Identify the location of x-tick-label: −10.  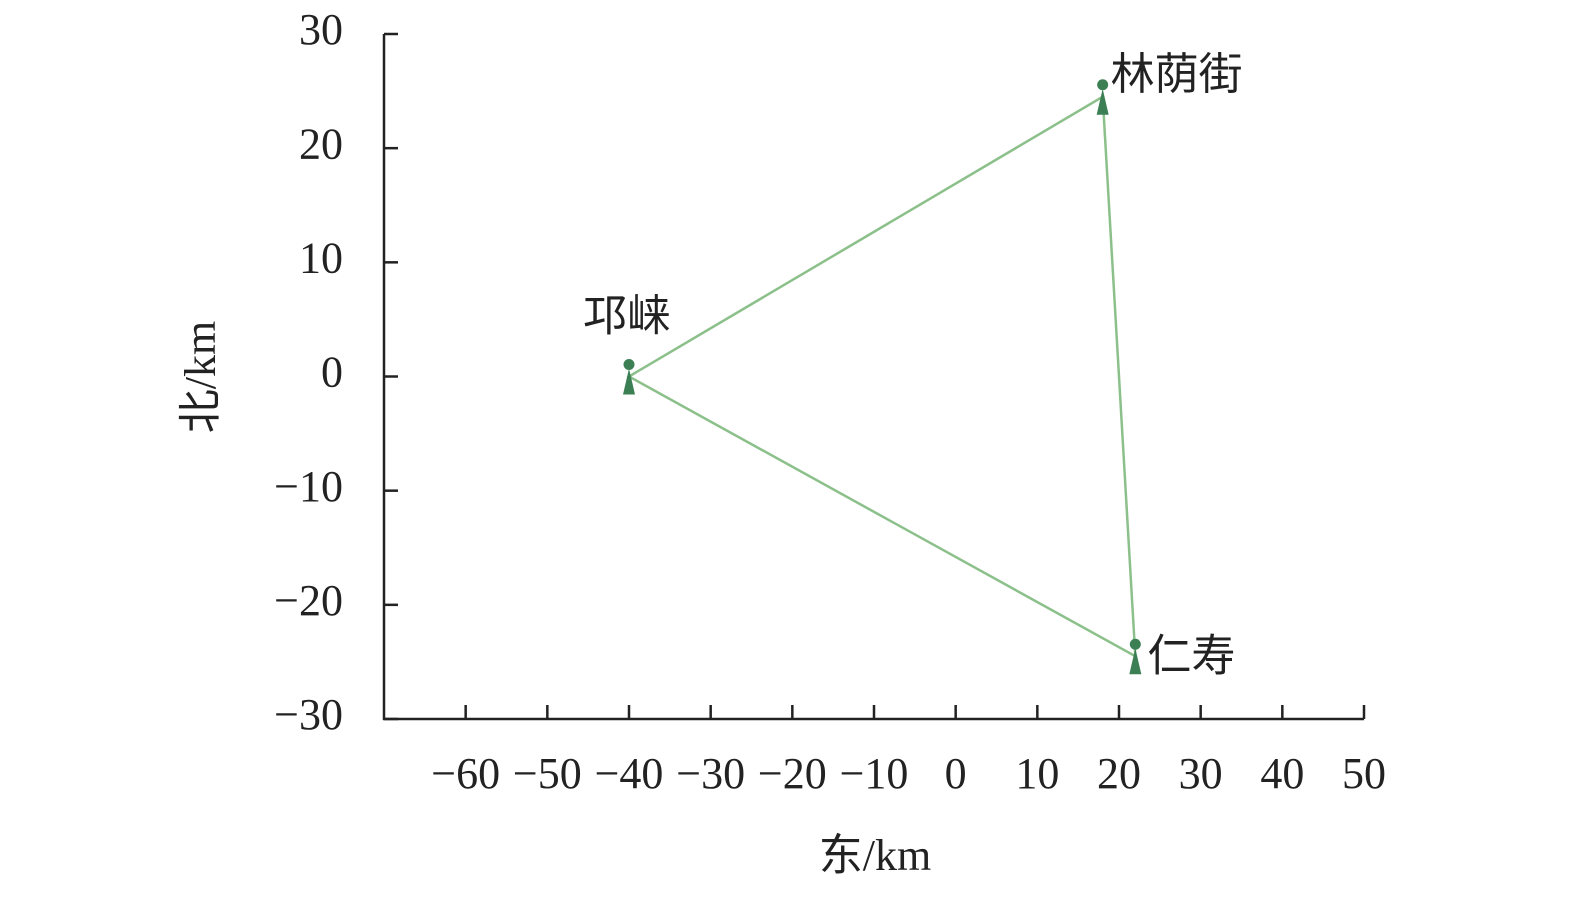
(874, 773).